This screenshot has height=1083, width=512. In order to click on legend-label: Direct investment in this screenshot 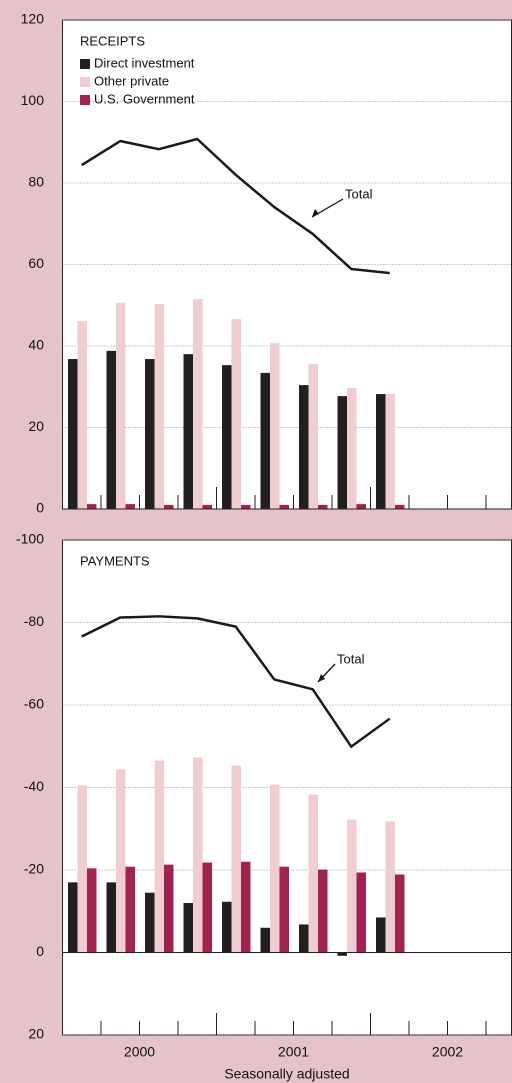, I will do `click(144, 62)`.